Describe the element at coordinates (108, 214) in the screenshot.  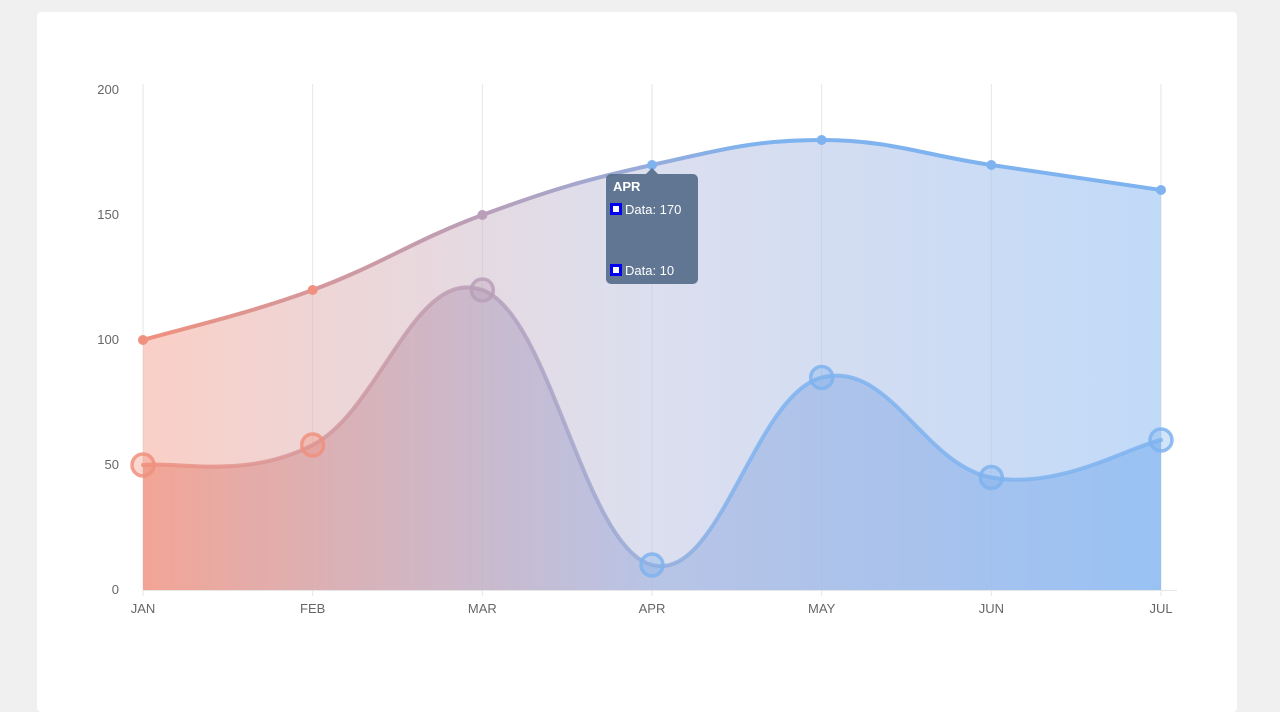
I see `y-tick-label: 150` at that location.